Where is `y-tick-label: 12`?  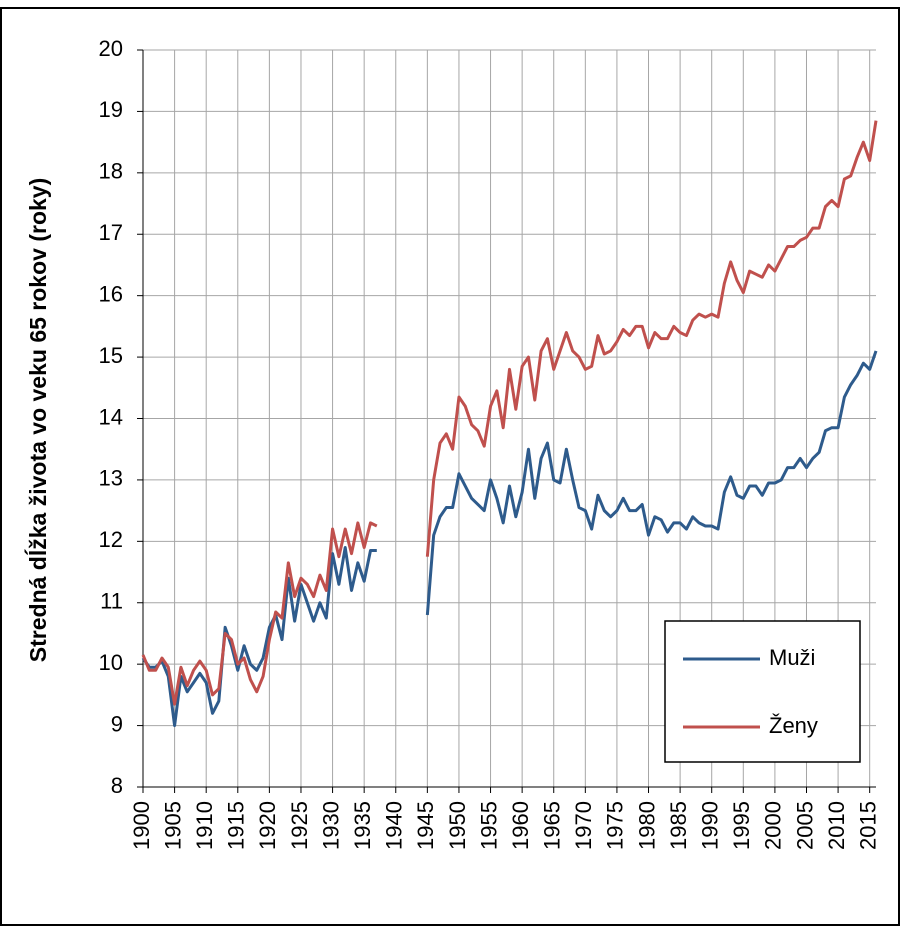 y-tick-label: 12 is located at coordinates (111, 539).